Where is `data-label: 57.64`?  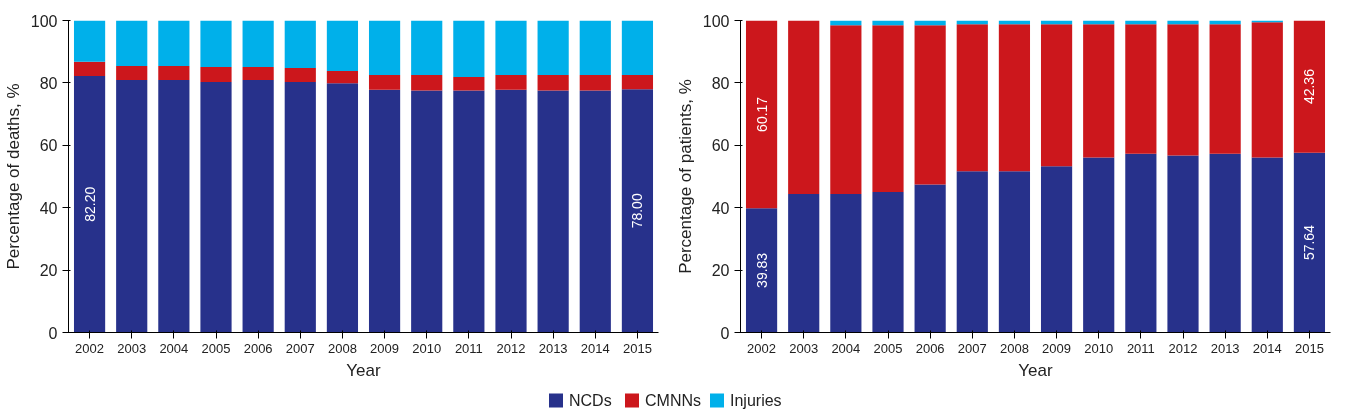
data-label: 57.64 is located at coordinates (1309, 242).